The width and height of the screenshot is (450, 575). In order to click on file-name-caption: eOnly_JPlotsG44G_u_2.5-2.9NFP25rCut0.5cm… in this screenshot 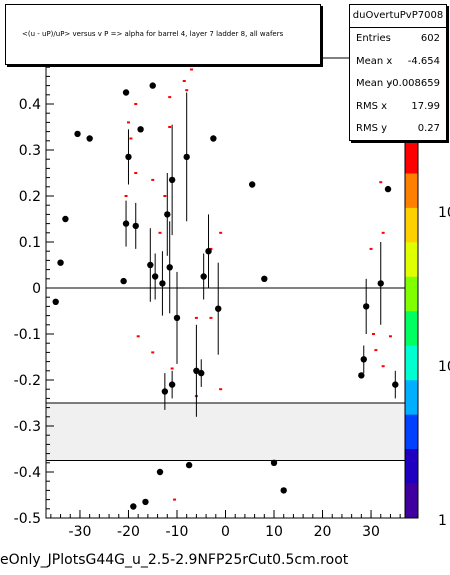, I will do `click(174, 560)`.